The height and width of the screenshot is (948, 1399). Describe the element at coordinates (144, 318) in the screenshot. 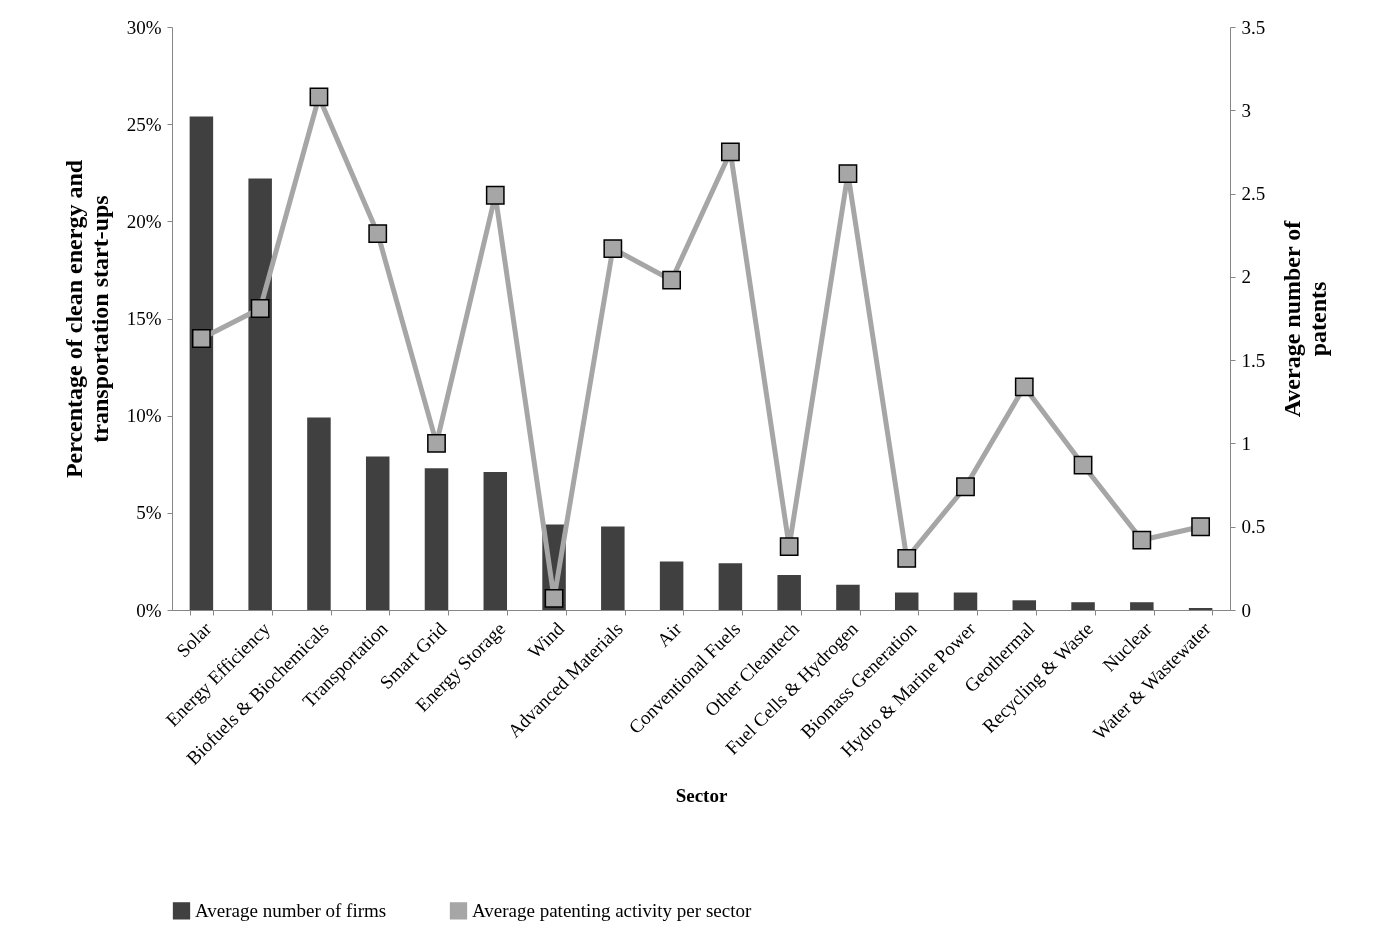

I see `y-tick-label: 15%` at that location.